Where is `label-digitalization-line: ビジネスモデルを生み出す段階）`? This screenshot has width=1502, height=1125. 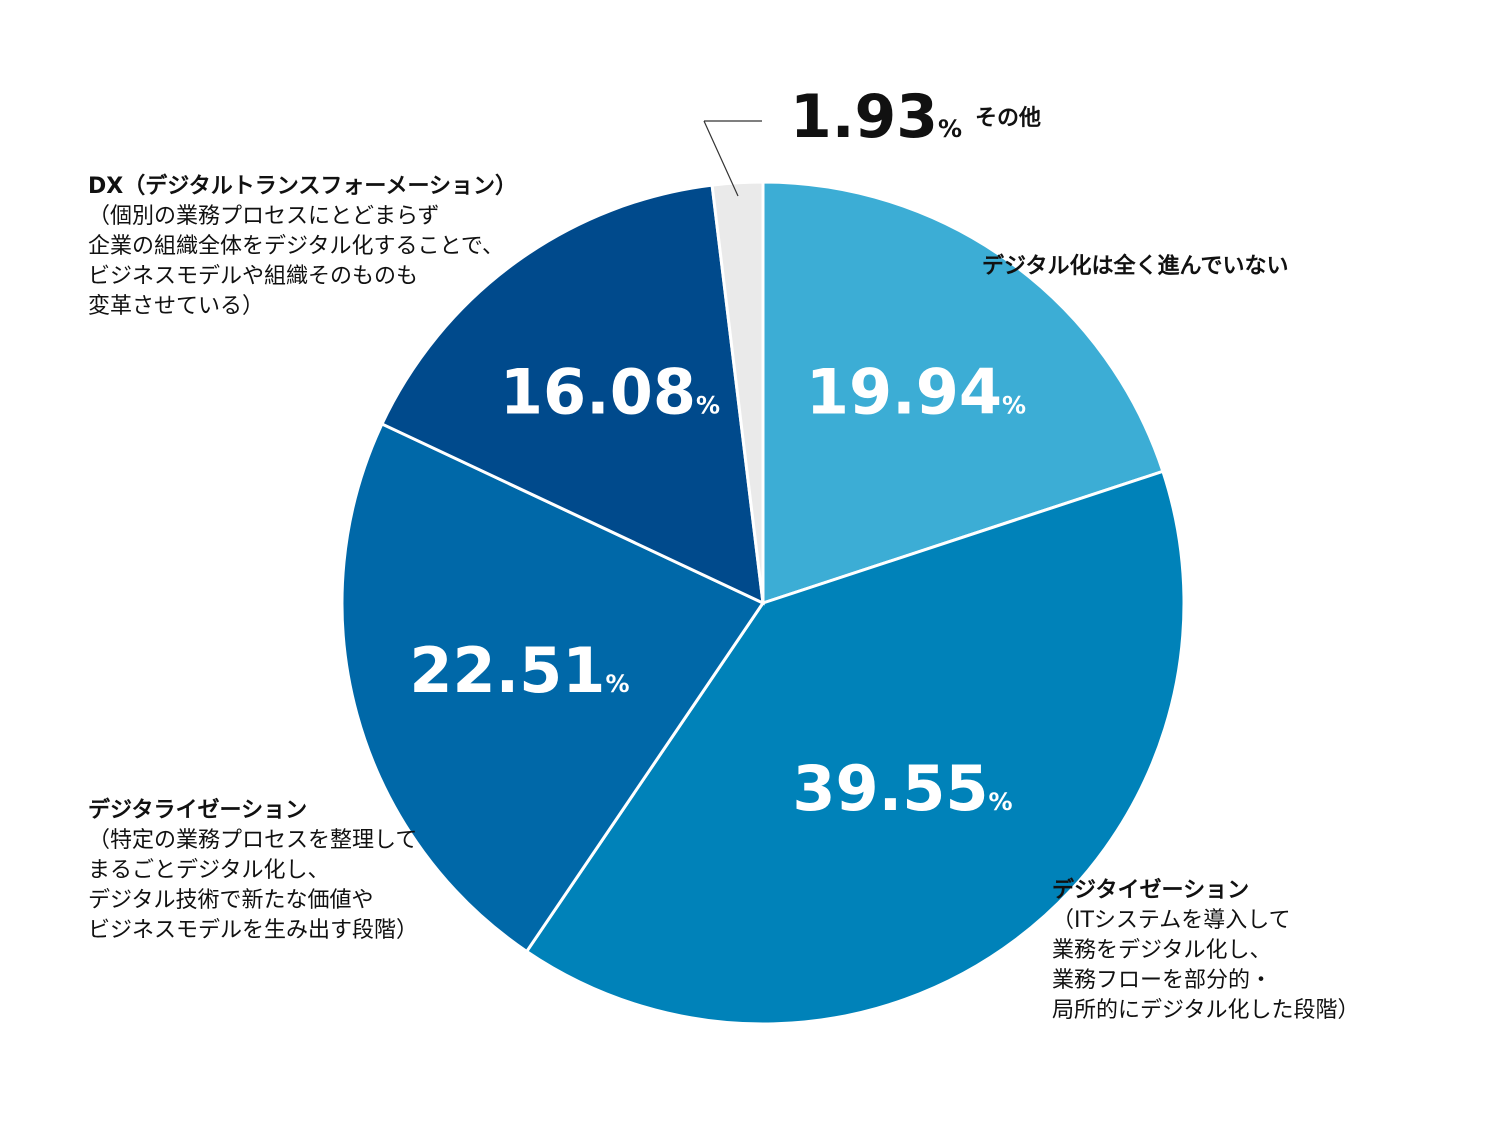
label-digitalization-line: ビジネスモデルを生み出す段階） is located at coordinates (253, 930).